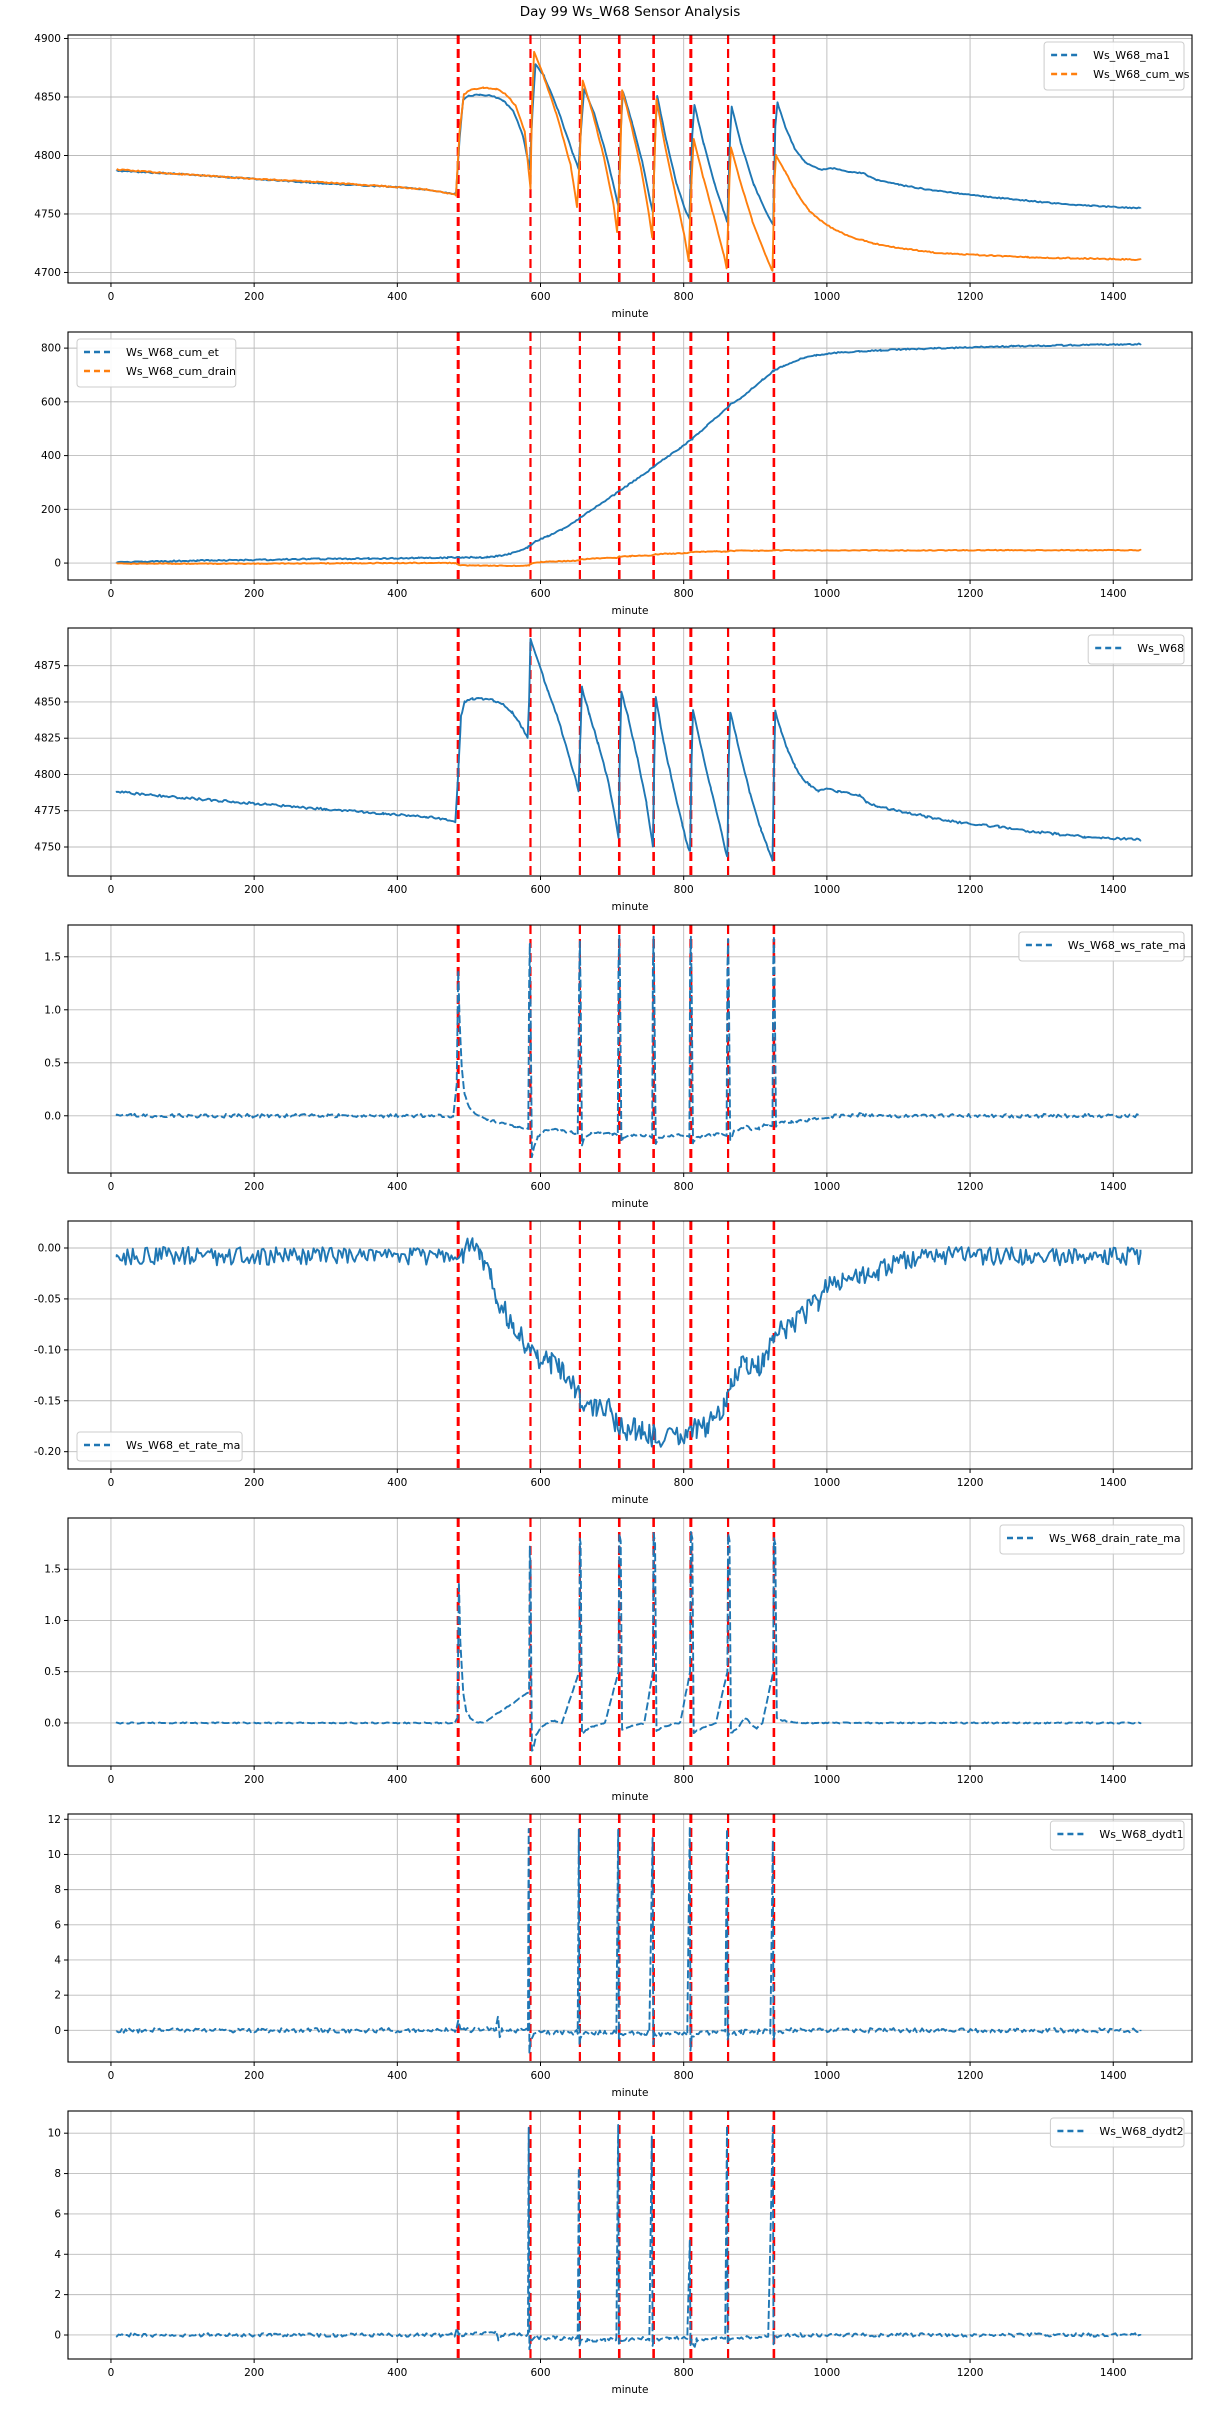 The width and height of the screenshot is (1211, 2415). Describe the element at coordinates (51, 349) in the screenshot. I see `y-tick-label: 800` at that location.